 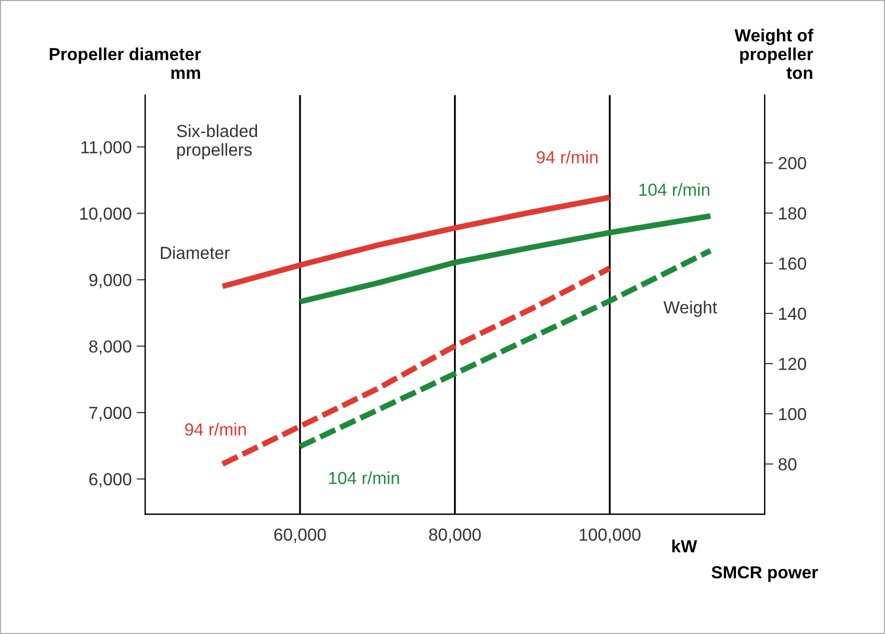 I want to click on y2-tick-label: 200, so click(x=792, y=163).